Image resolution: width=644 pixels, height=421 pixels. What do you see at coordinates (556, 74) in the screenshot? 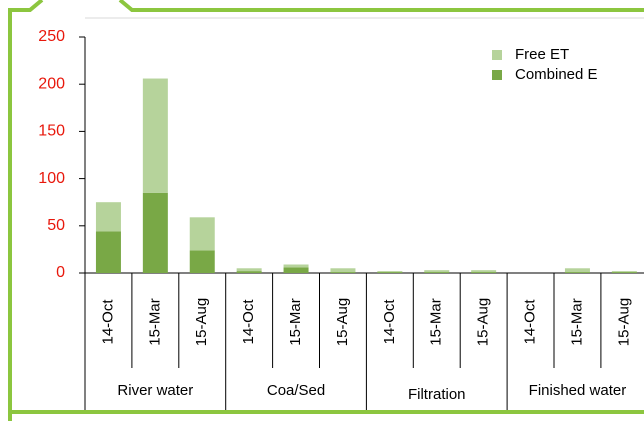
I see `legend-label: Combined E` at bounding box center [556, 74].